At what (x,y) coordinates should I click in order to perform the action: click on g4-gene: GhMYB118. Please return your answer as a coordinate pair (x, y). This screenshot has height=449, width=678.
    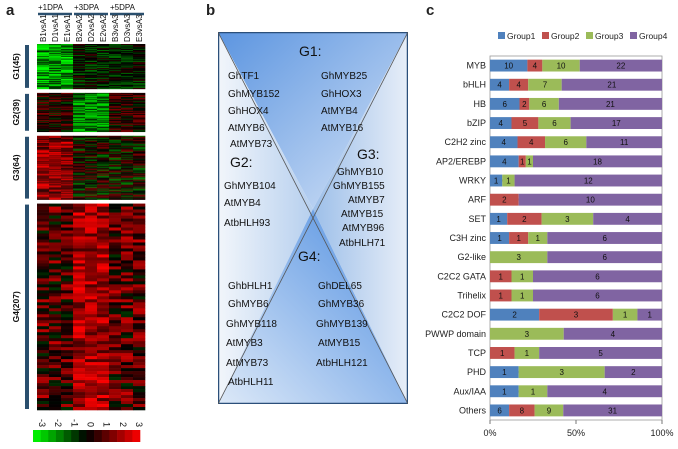
    Looking at the image, I should click on (251, 324).